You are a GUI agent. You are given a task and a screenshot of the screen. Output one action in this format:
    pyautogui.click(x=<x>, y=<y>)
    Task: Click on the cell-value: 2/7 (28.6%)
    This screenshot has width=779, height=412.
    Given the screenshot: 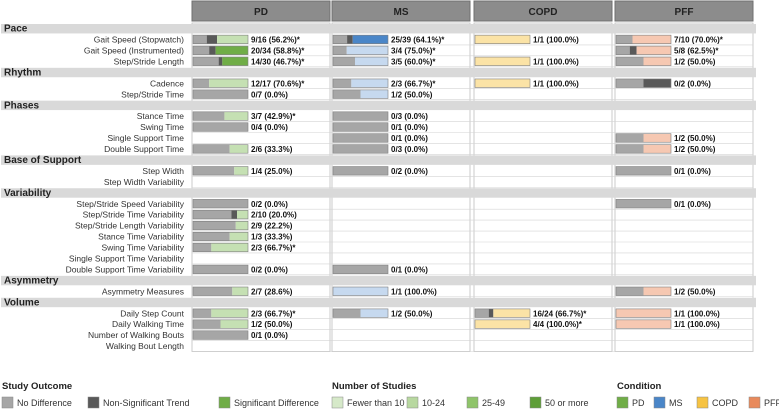 What is the action you would take?
    pyautogui.click(x=272, y=291)
    